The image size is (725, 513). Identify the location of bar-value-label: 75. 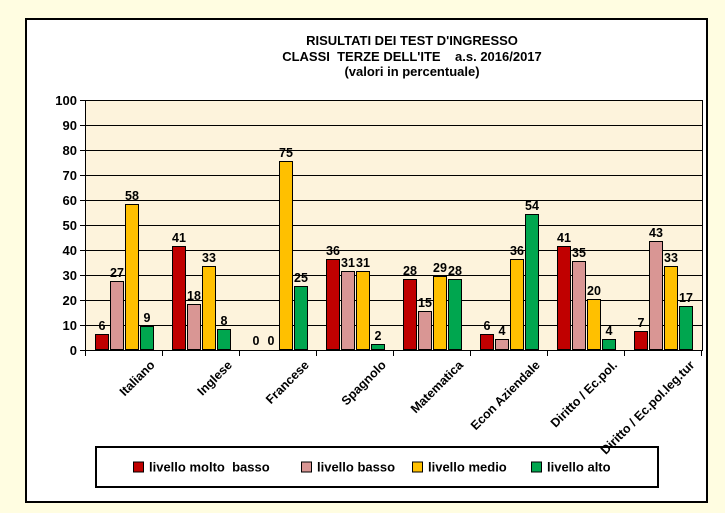
(286, 153).